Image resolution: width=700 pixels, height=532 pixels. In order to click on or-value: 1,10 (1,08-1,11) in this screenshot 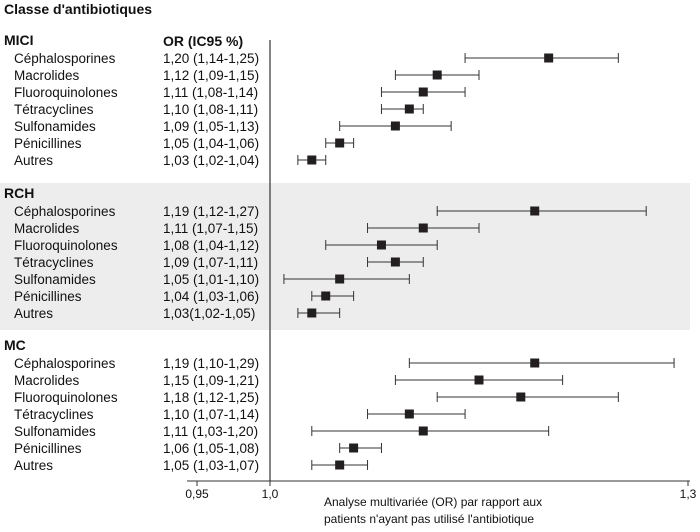, I will do `click(210, 109)`.